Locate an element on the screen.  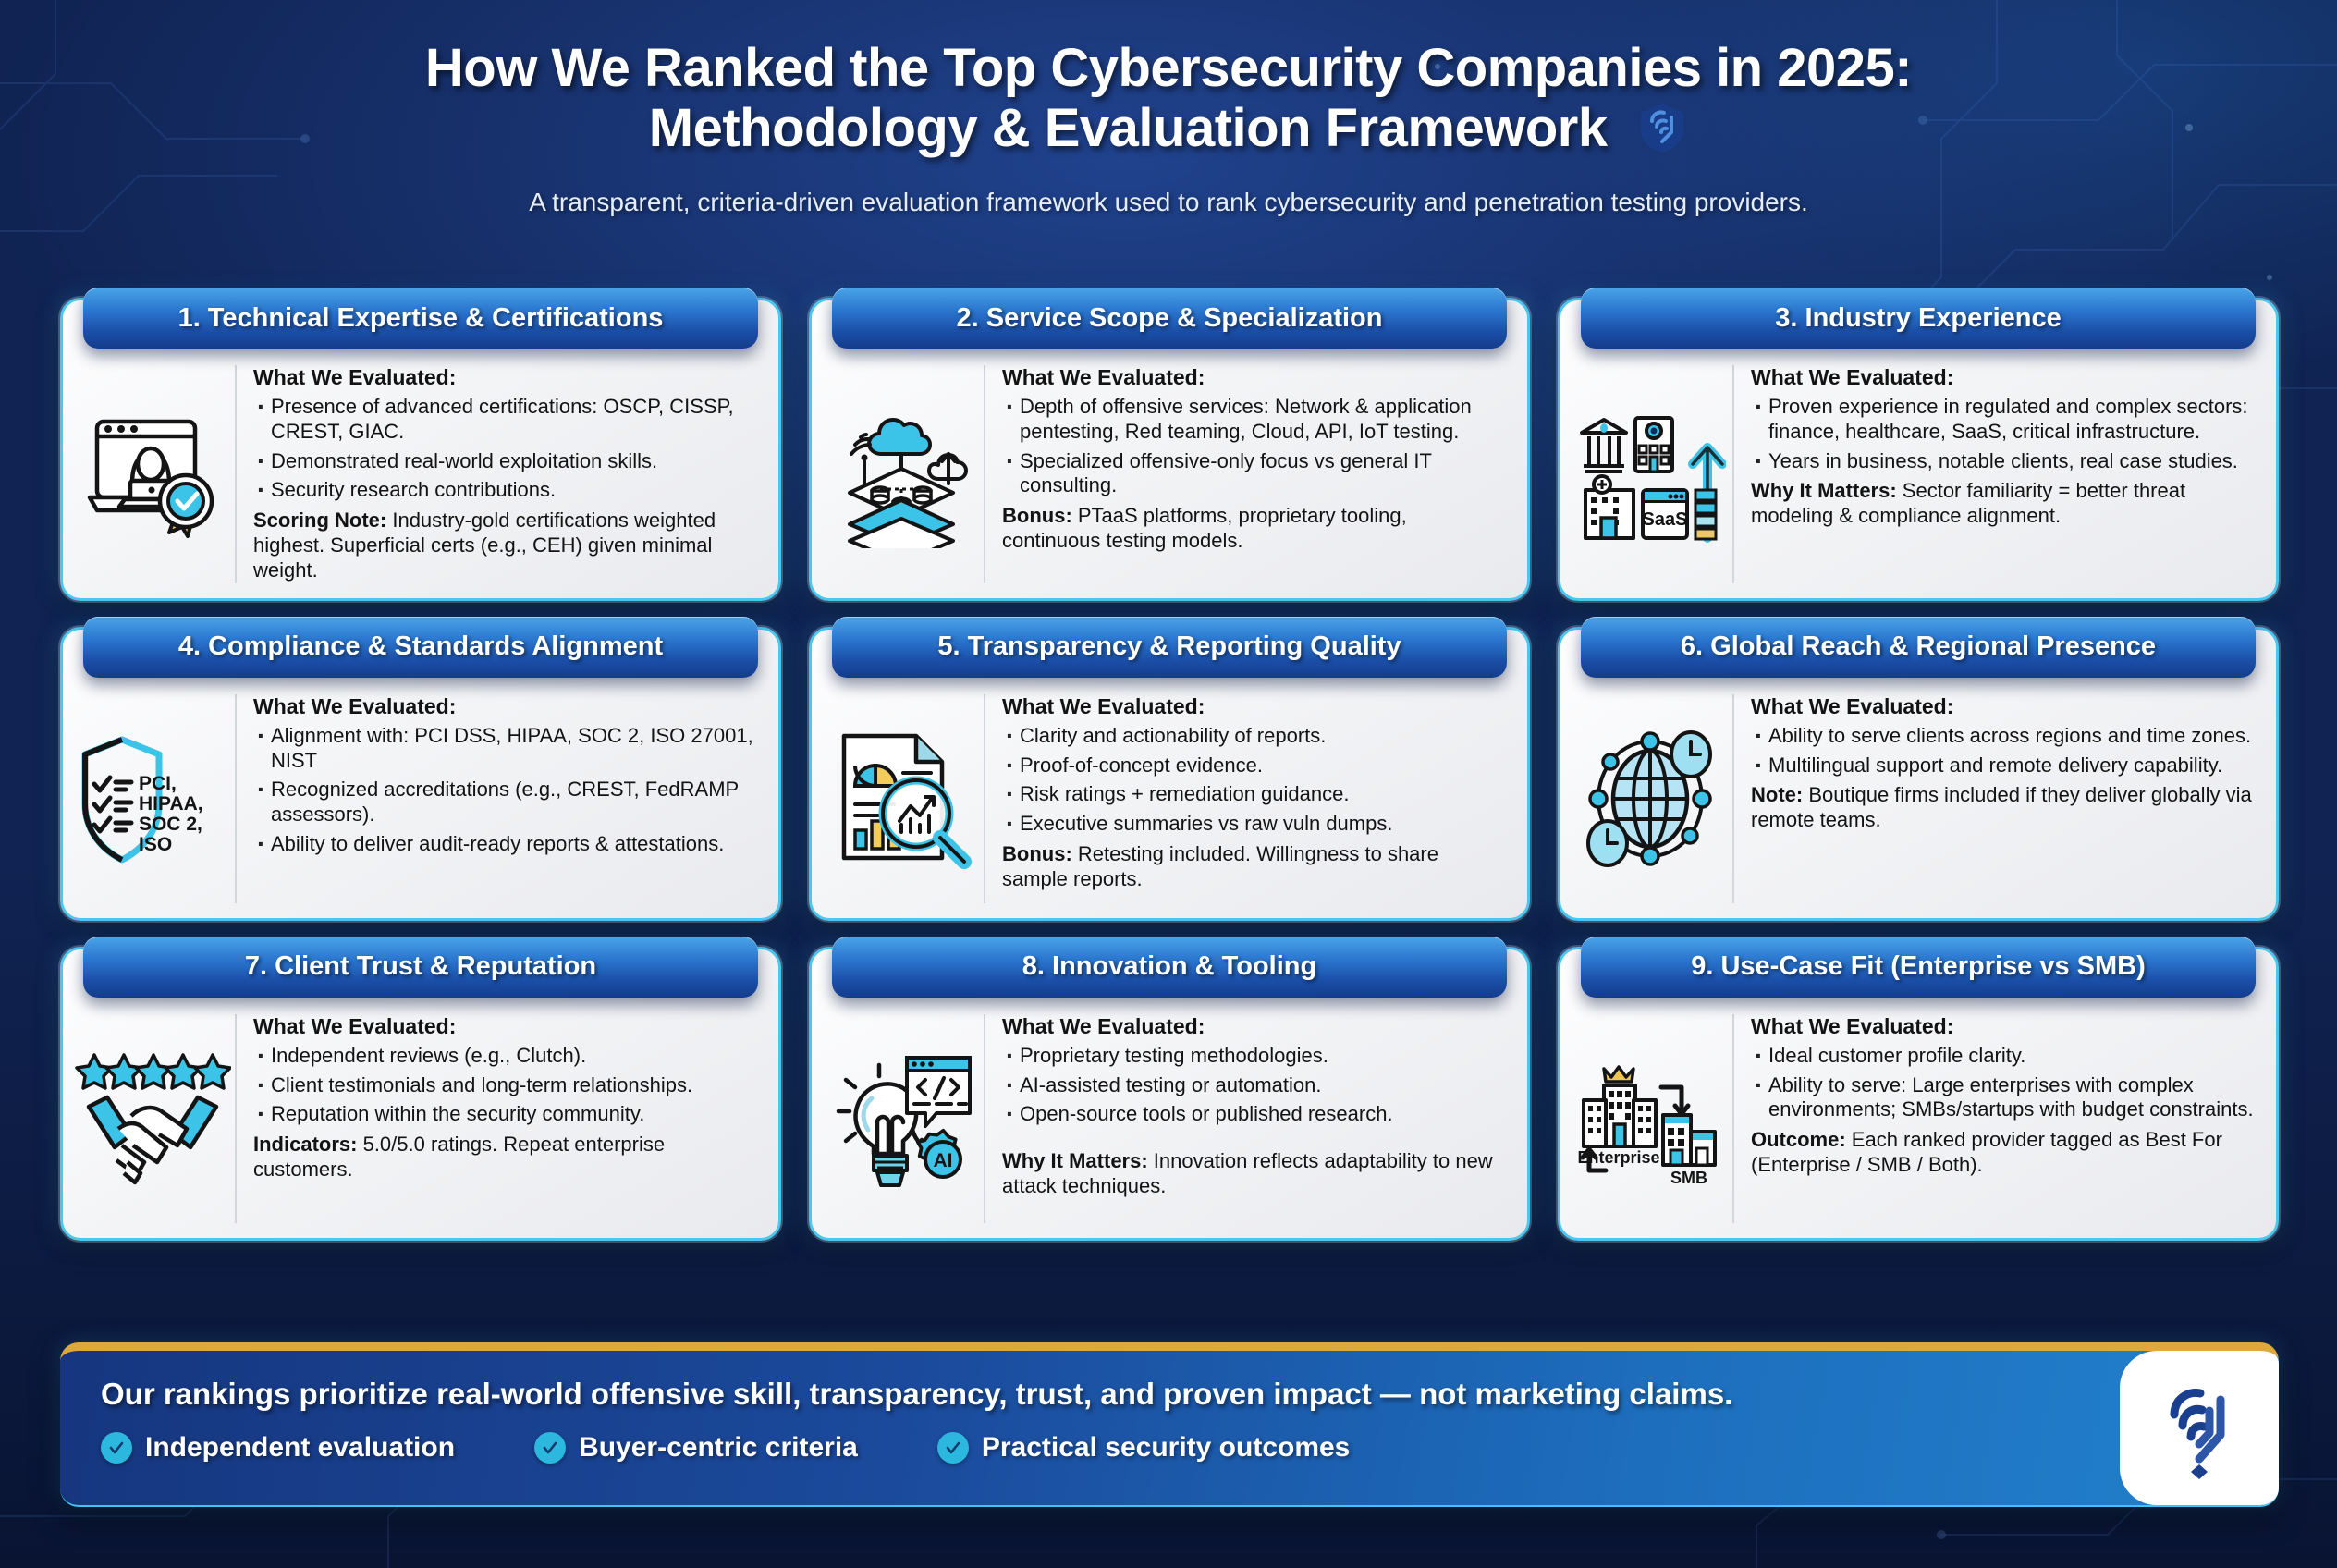
what-we-evaluated-label-6: What We Evaluated: is located at coordinates (1852, 706).